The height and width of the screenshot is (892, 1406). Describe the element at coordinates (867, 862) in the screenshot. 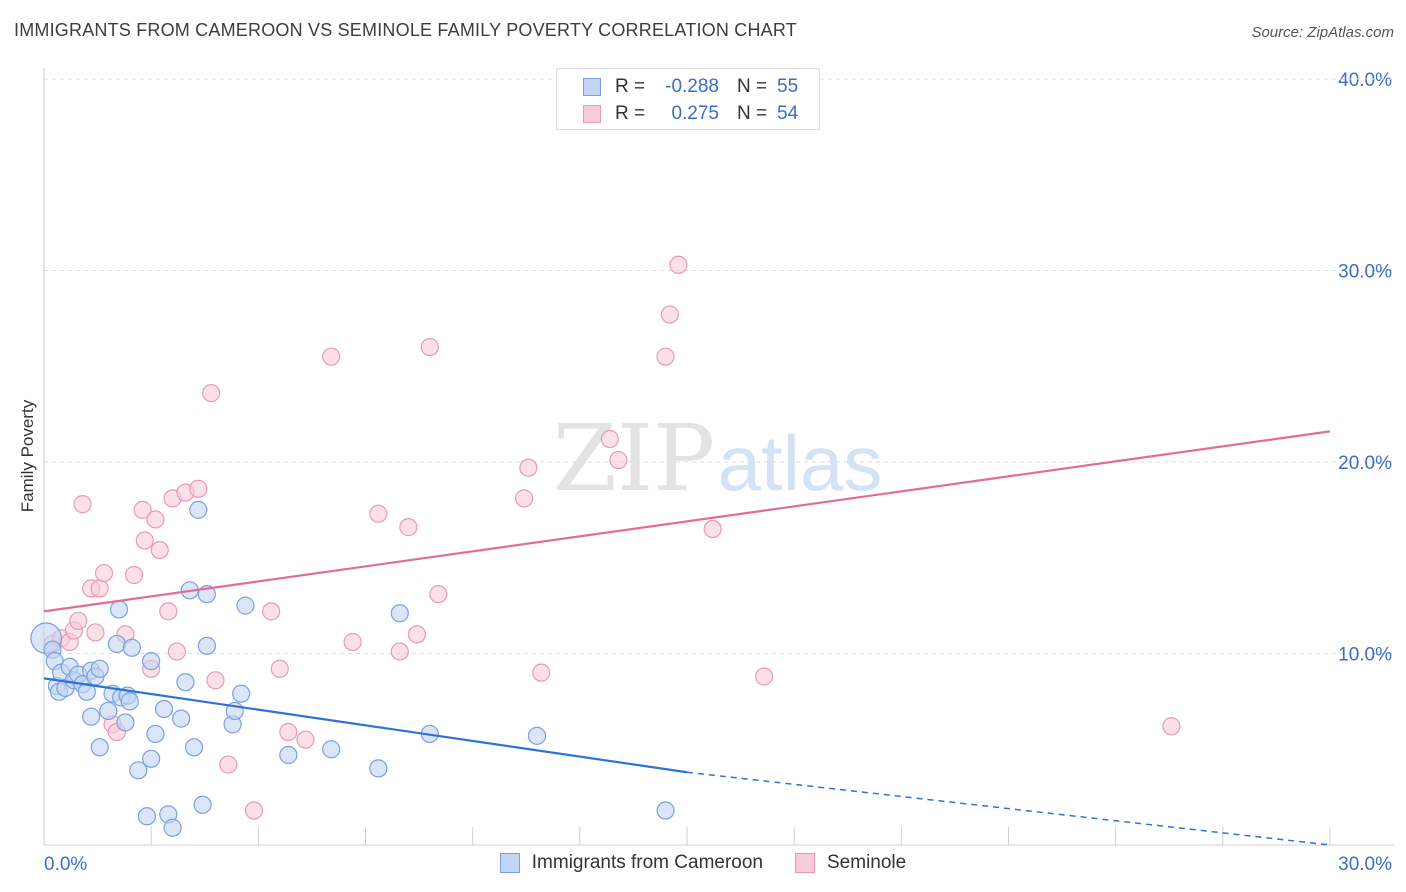

I see `legend-label: Seminole` at that location.